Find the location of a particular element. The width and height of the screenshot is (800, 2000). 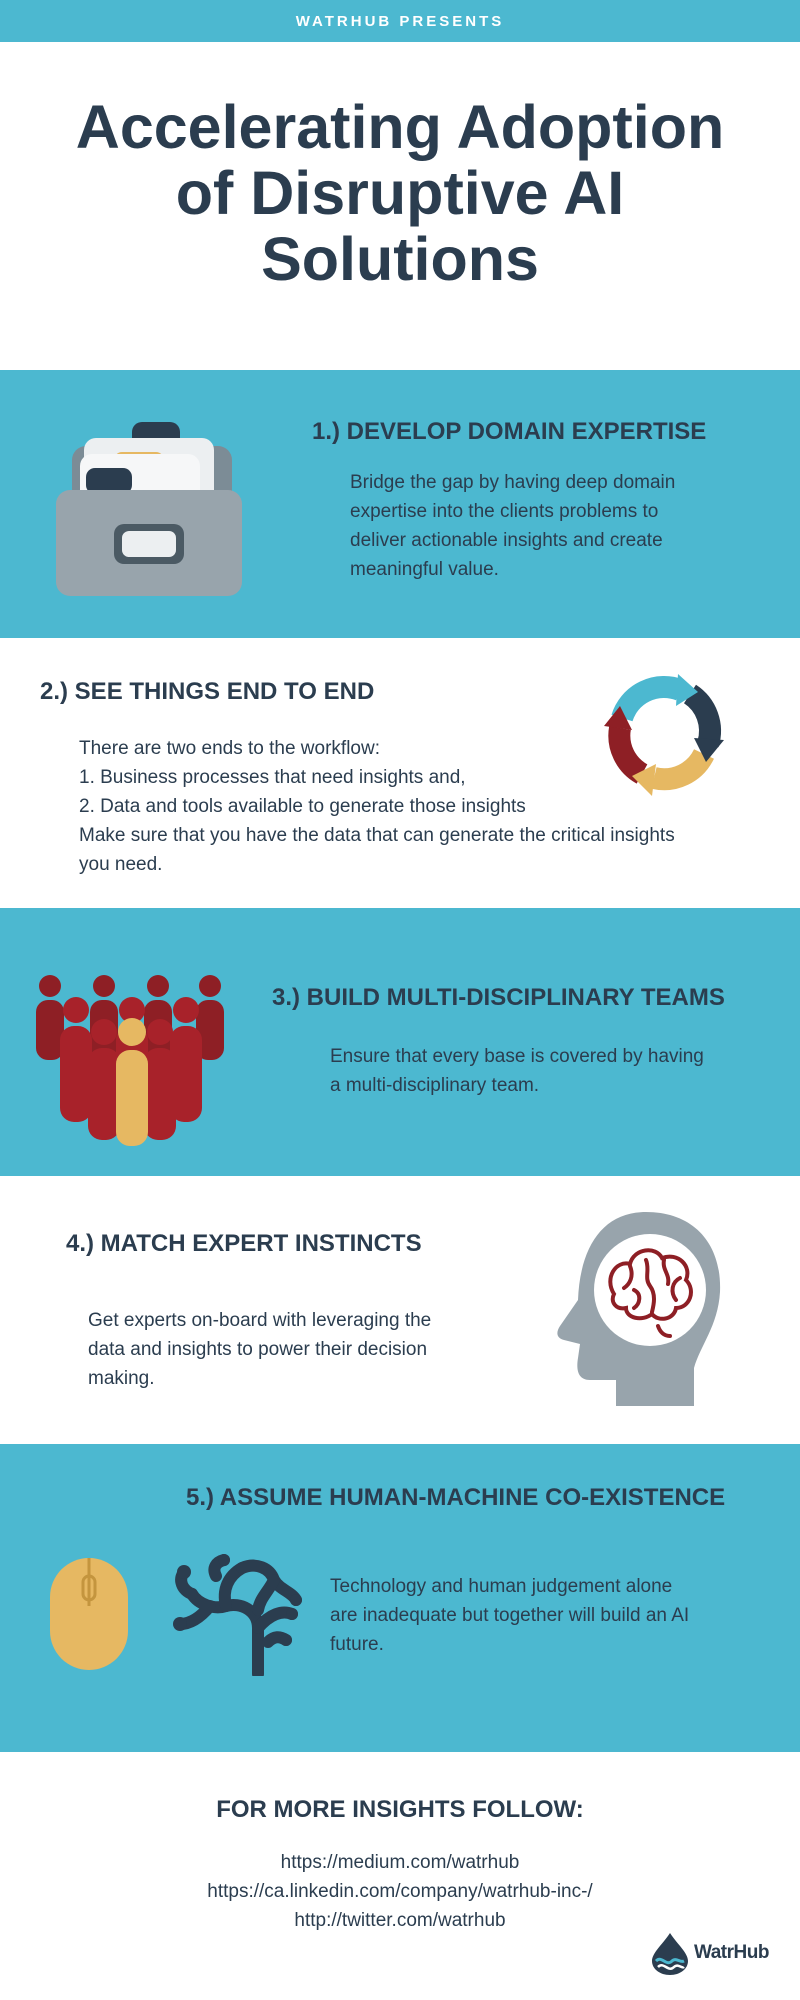

body-line: a multi-disciplinary team. is located at coordinates (435, 1085).